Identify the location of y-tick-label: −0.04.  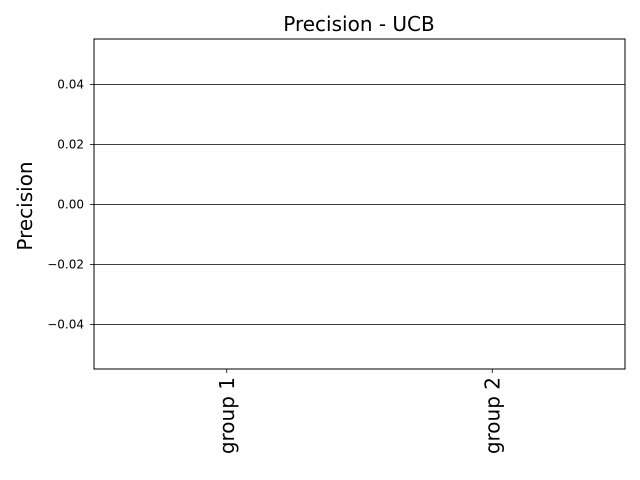
(65, 325).